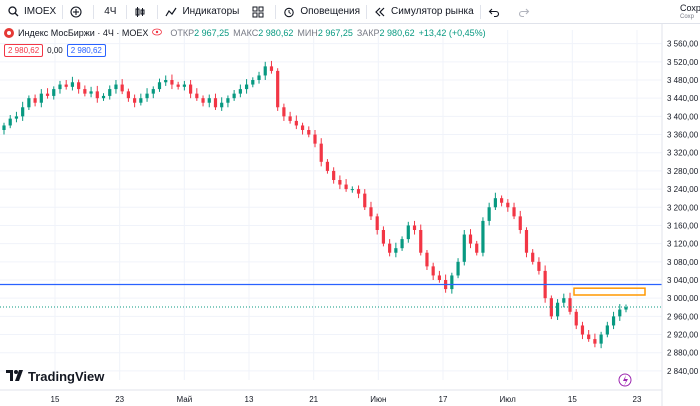 This screenshot has width=700, height=406. What do you see at coordinates (380, 12) in the screenshot?
I see `rewind-icon` at bounding box center [380, 12].